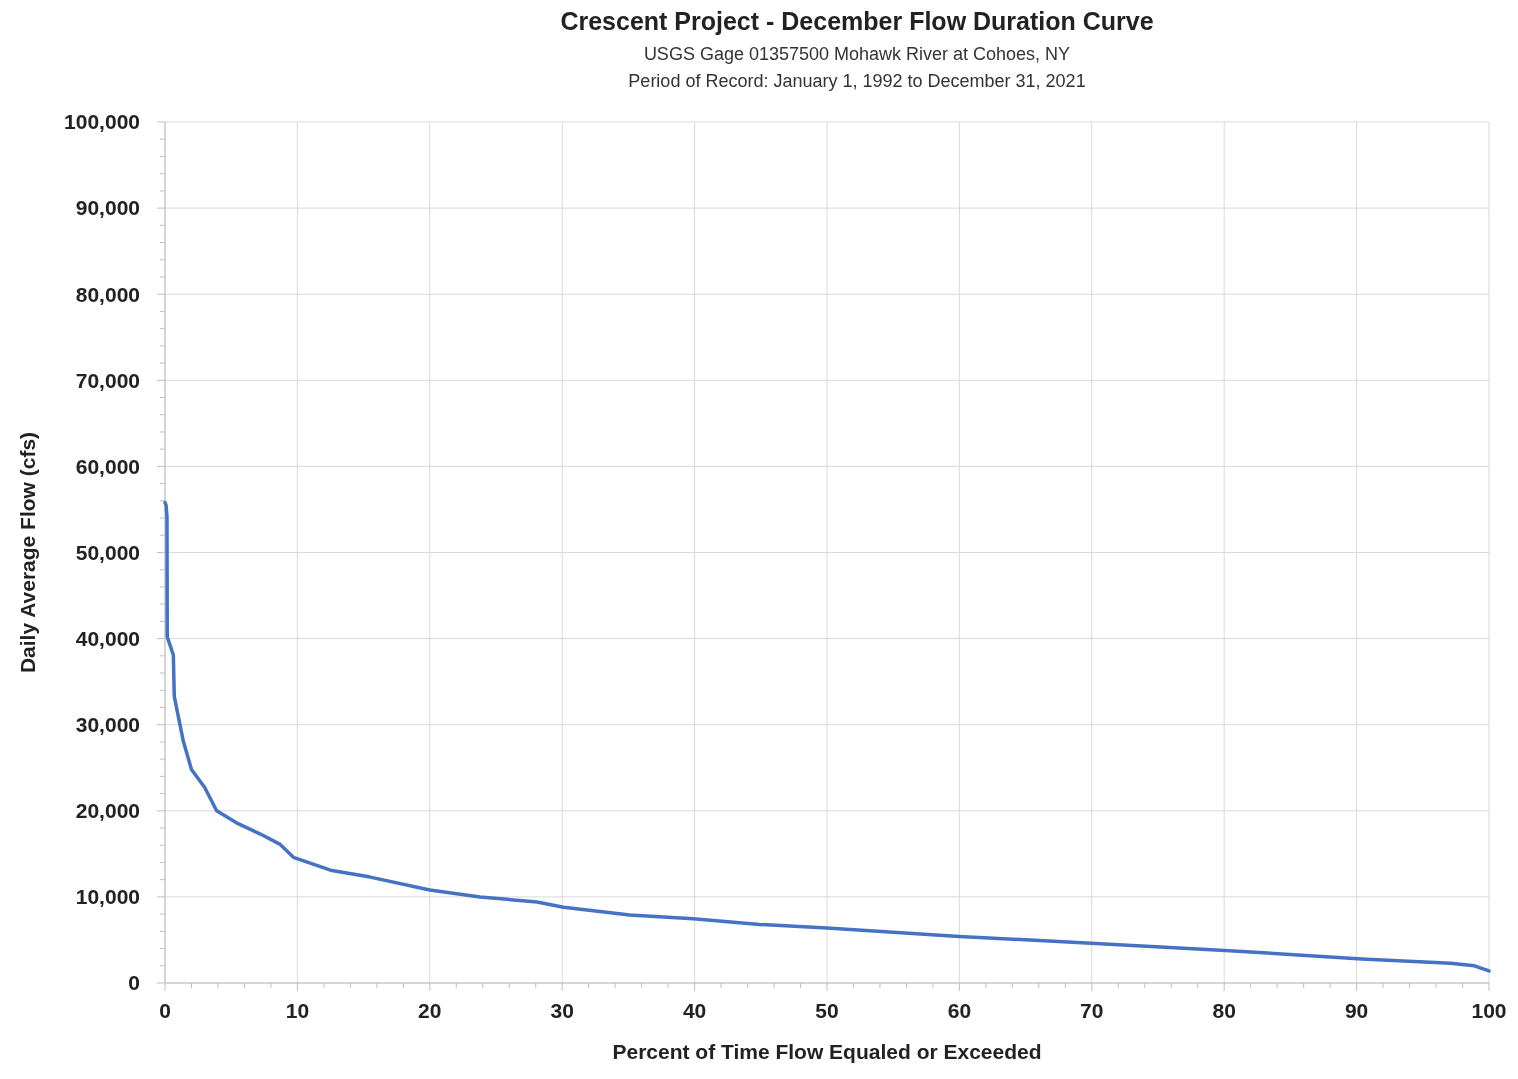 This screenshot has width=1518, height=1079. I want to click on x-tick-label: 30, so click(562, 1010).